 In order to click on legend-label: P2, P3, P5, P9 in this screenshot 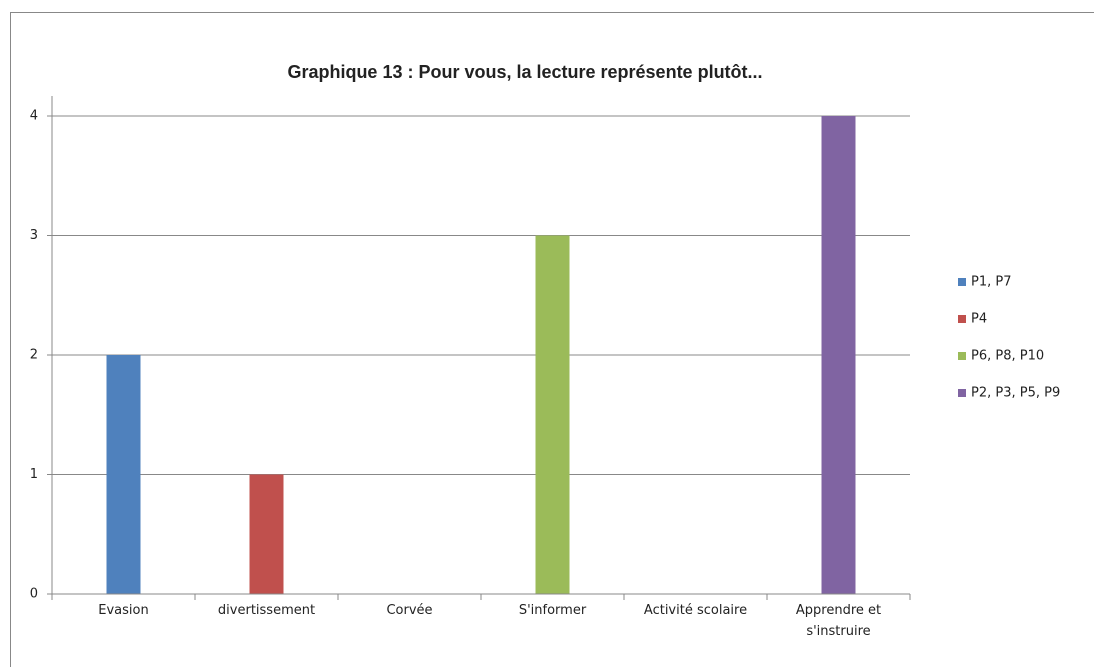, I will do `click(1015, 393)`.